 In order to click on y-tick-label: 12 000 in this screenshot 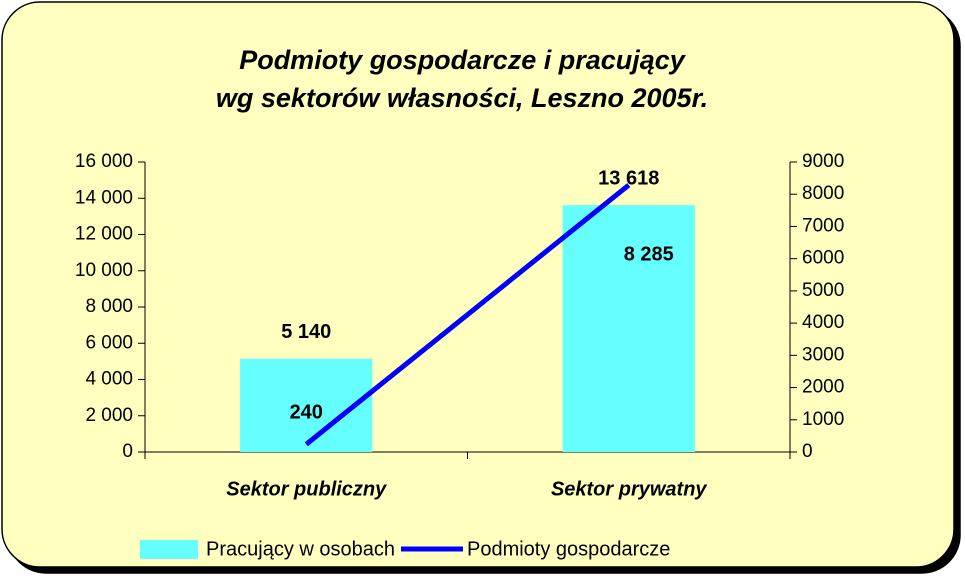, I will do `click(104, 234)`.